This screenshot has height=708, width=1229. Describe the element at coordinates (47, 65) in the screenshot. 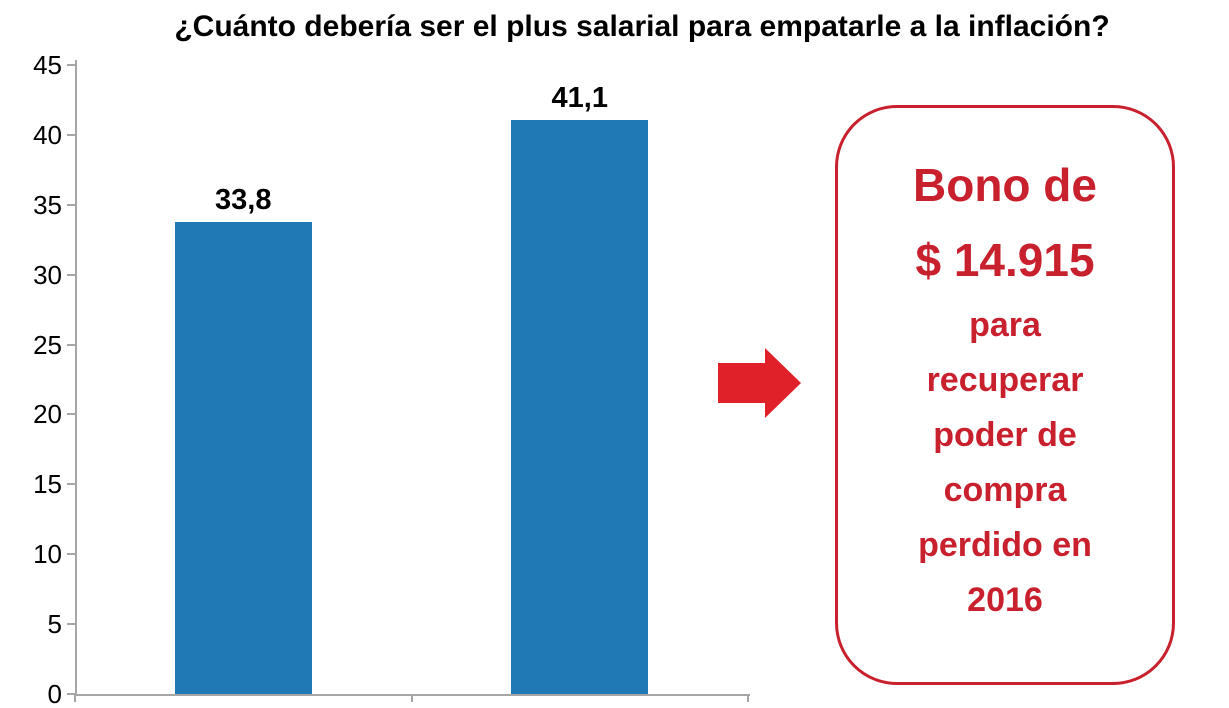

I see `y-tick-label: 45` at that location.